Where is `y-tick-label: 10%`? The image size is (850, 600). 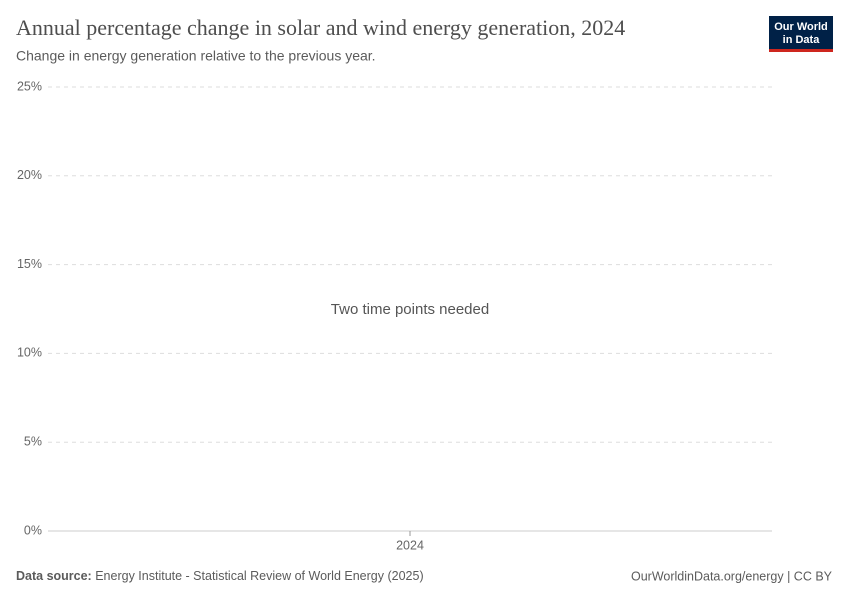 y-tick-label: 10% is located at coordinates (29, 353).